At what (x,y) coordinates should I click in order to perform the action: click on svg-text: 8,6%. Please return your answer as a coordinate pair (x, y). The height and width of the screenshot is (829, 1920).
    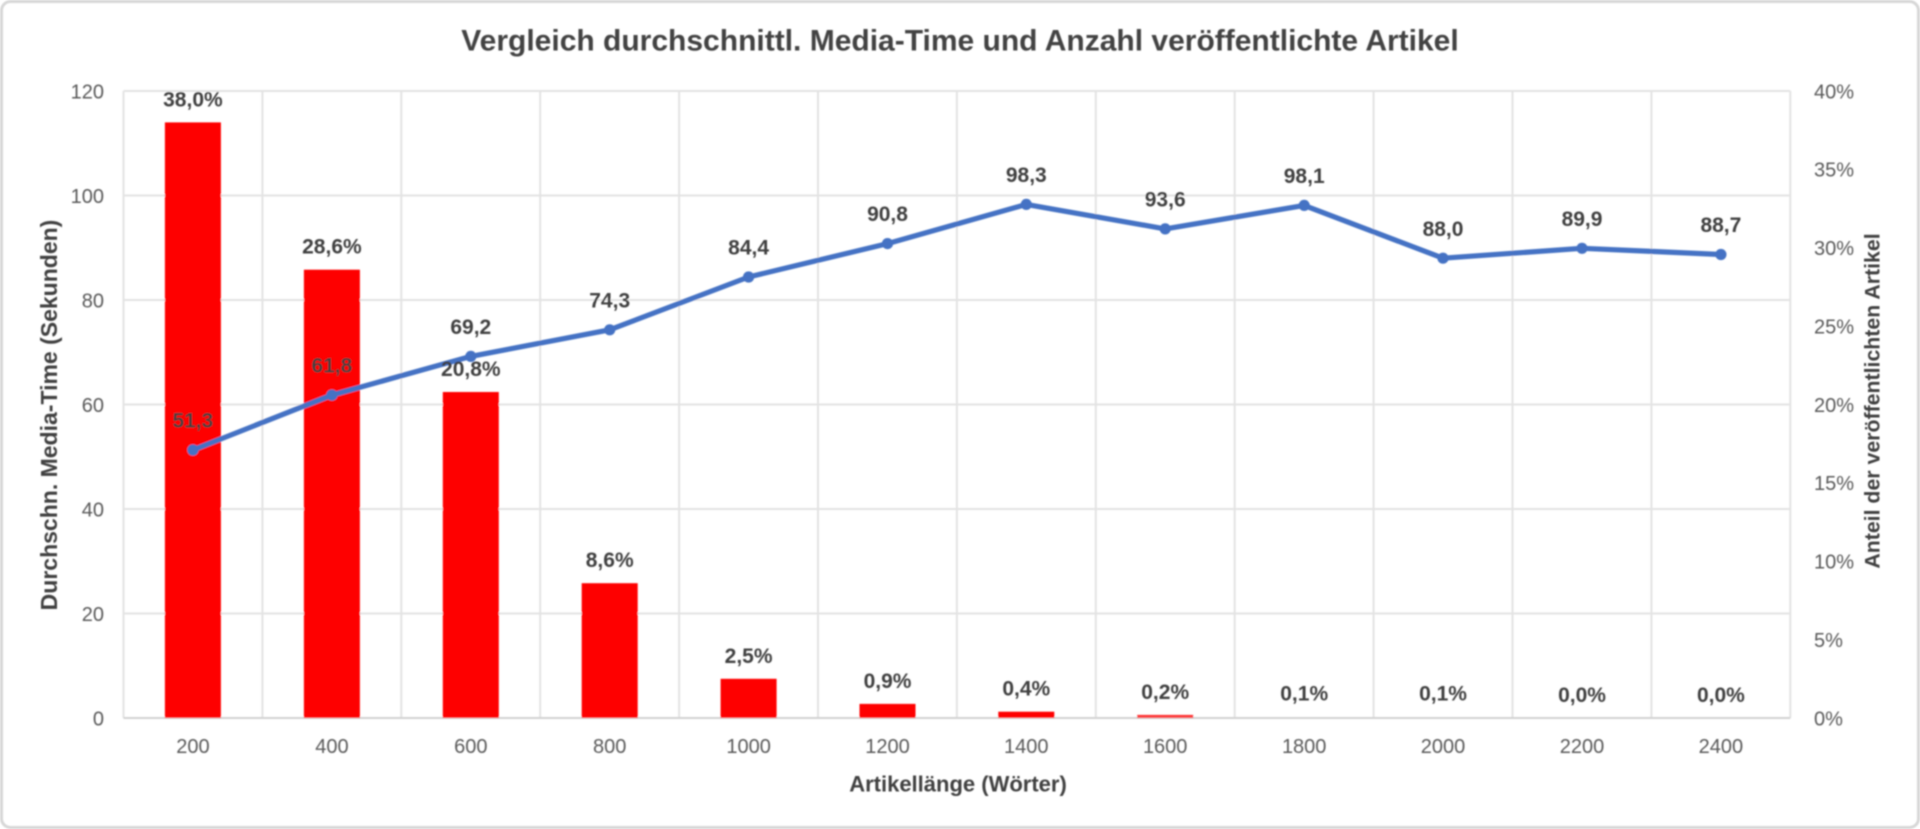
    Looking at the image, I should click on (610, 560).